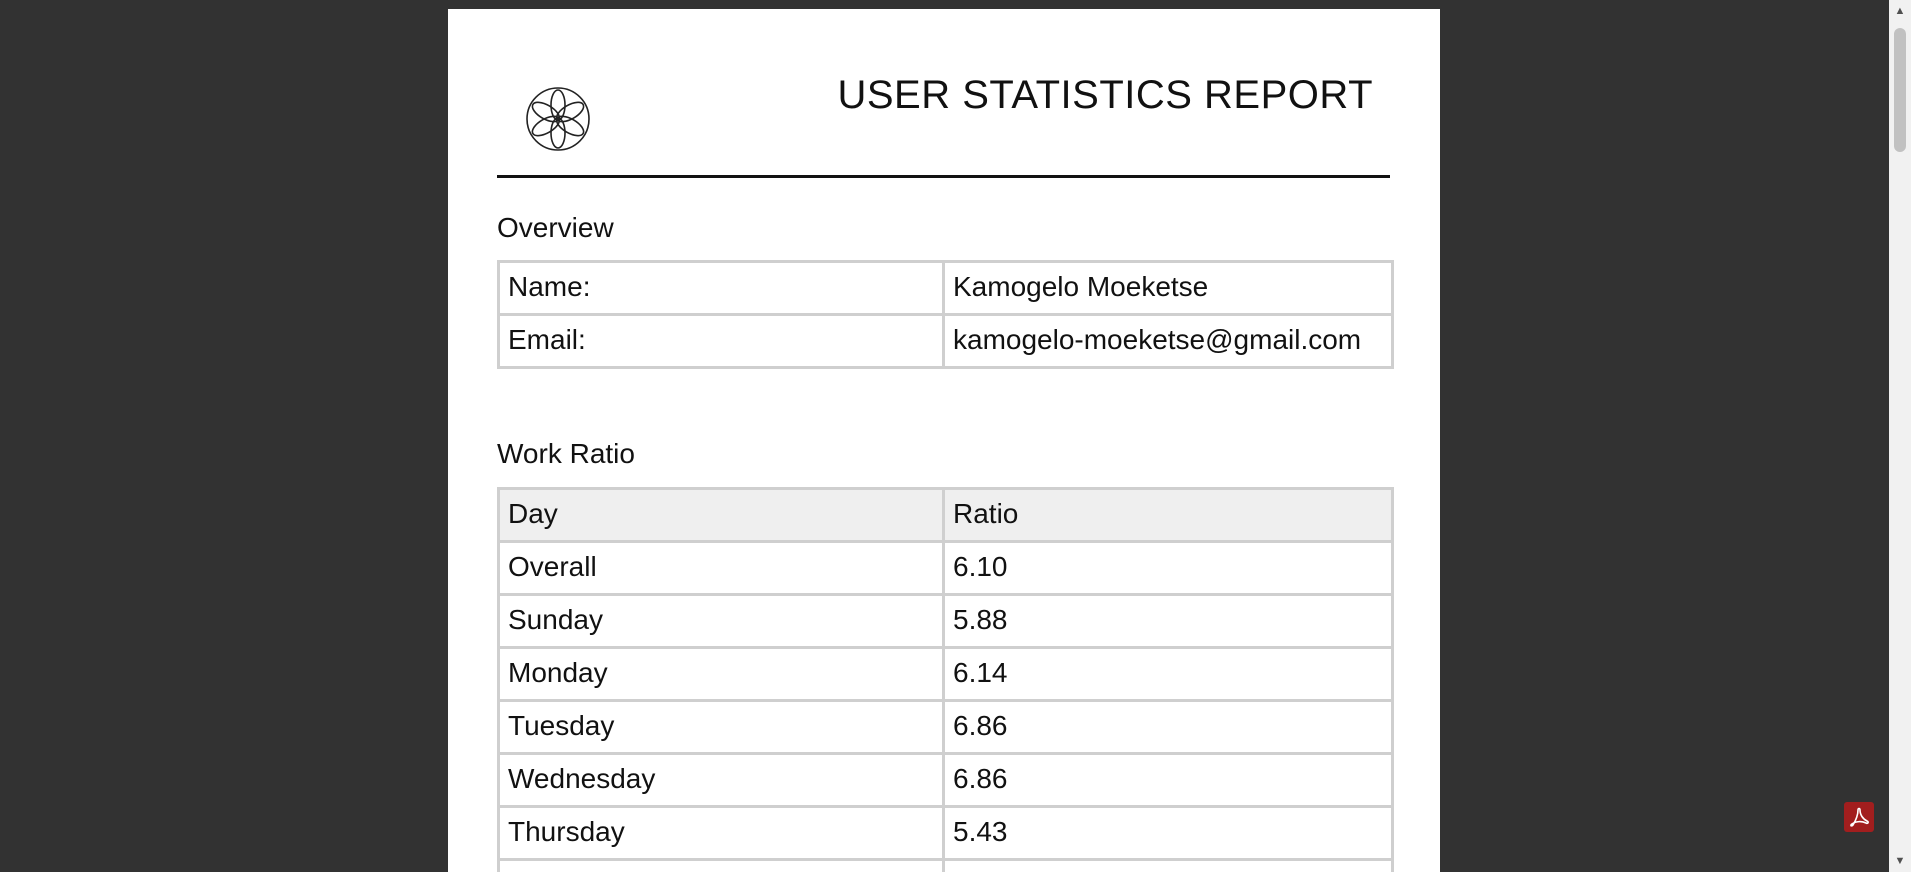 The height and width of the screenshot is (872, 1911). Describe the element at coordinates (1859, 817) in the screenshot. I see `pdf-icon` at that location.